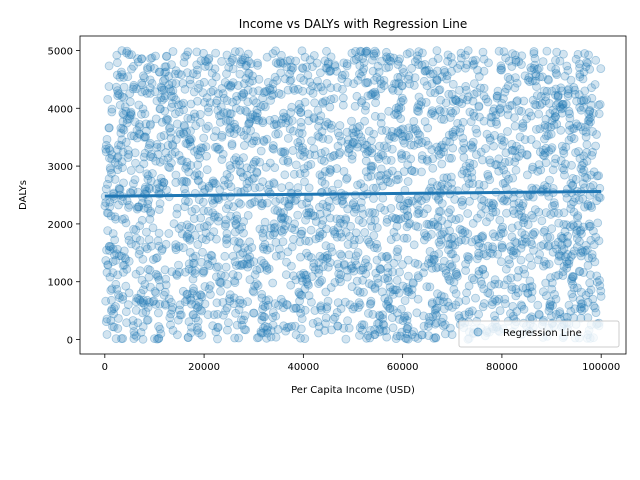  I want to click on x-tick-label: 40000, so click(303, 367).